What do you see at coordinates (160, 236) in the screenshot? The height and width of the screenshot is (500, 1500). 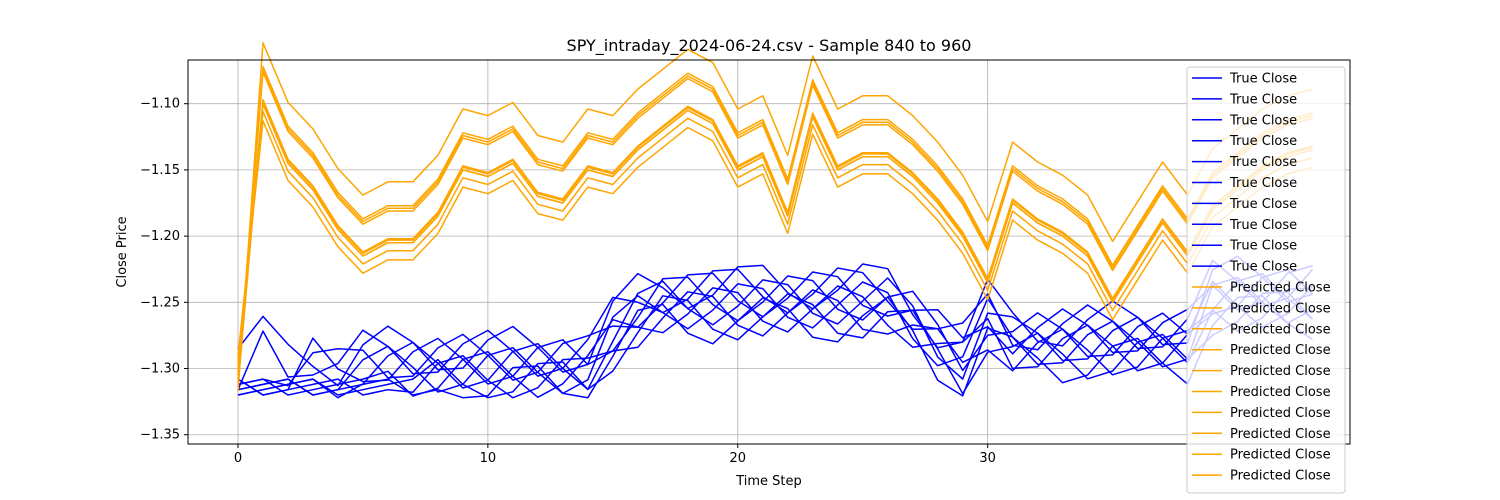 I see `y-tick-label: −1.20` at bounding box center [160, 236].